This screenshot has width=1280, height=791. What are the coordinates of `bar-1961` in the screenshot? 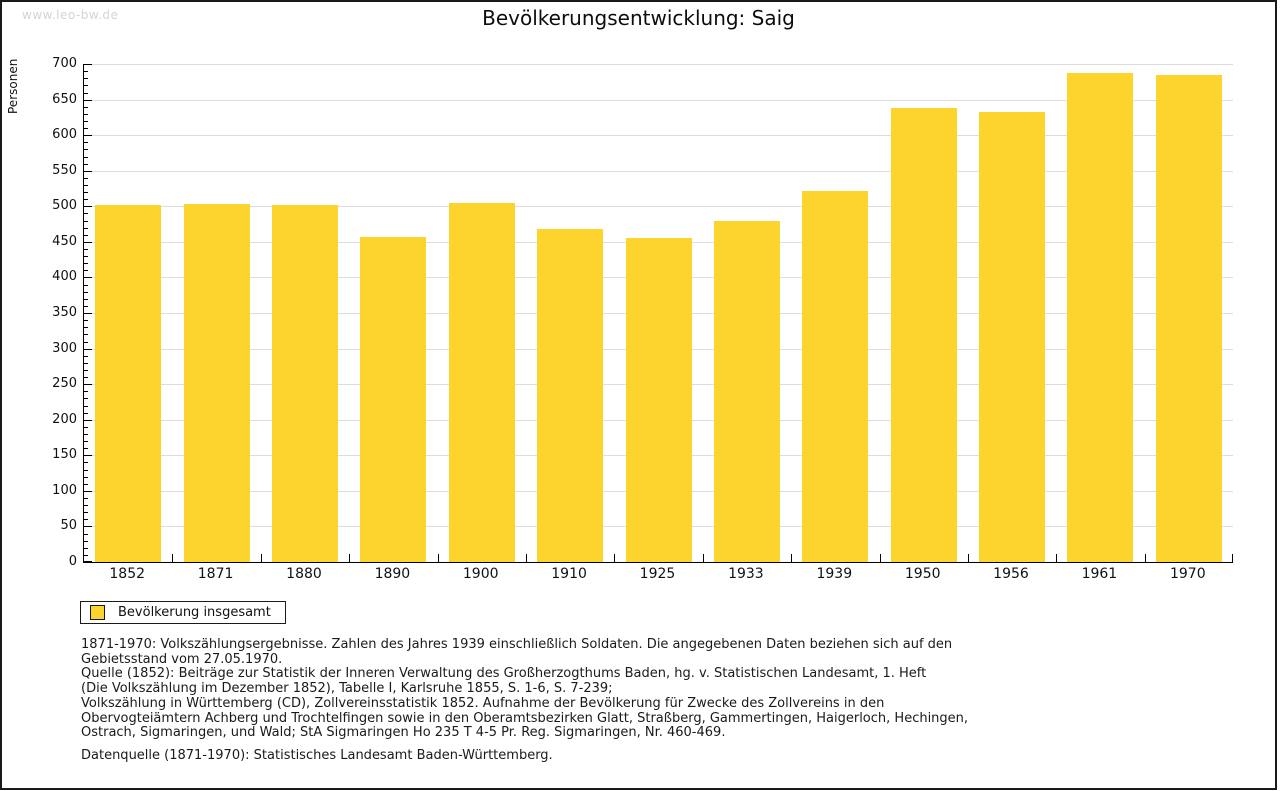 It's located at (1100, 317).